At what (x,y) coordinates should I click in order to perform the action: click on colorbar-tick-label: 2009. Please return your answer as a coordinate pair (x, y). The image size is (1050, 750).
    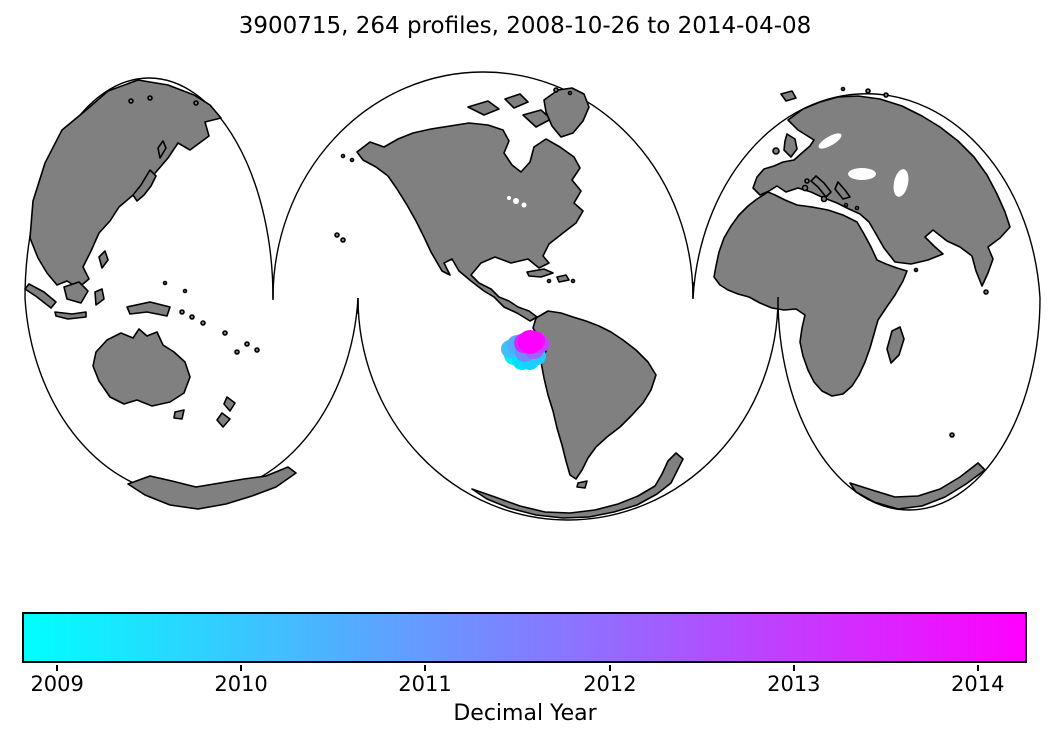
    Looking at the image, I should click on (57, 684).